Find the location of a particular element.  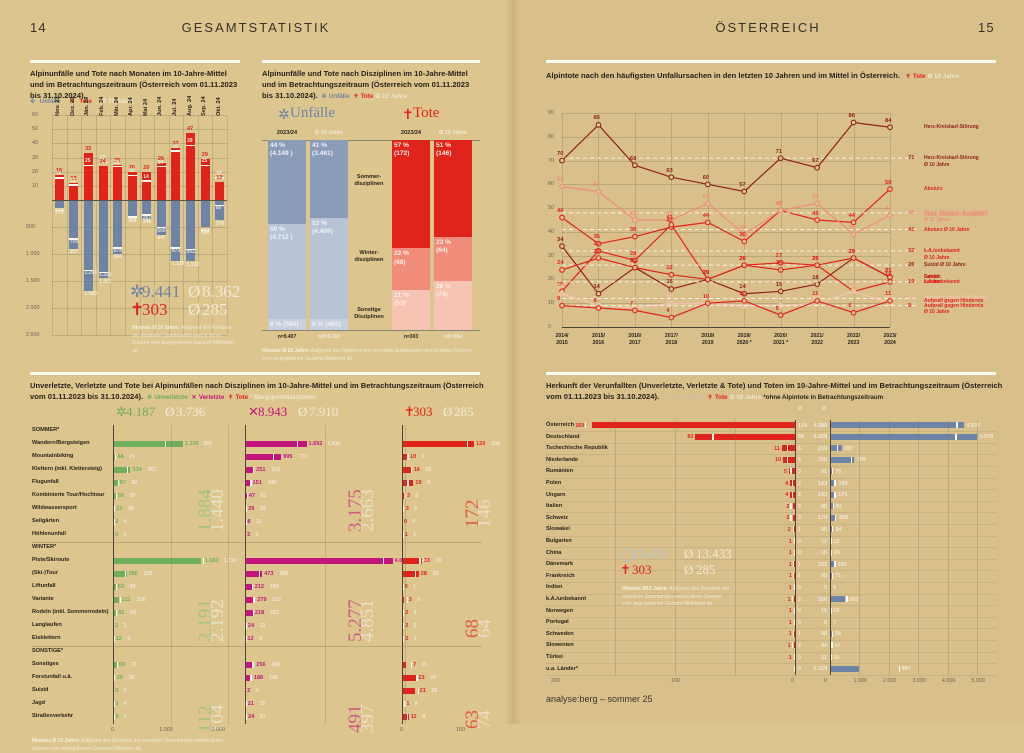

causes-y-tick: 10 is located at coordinates (551, 303).